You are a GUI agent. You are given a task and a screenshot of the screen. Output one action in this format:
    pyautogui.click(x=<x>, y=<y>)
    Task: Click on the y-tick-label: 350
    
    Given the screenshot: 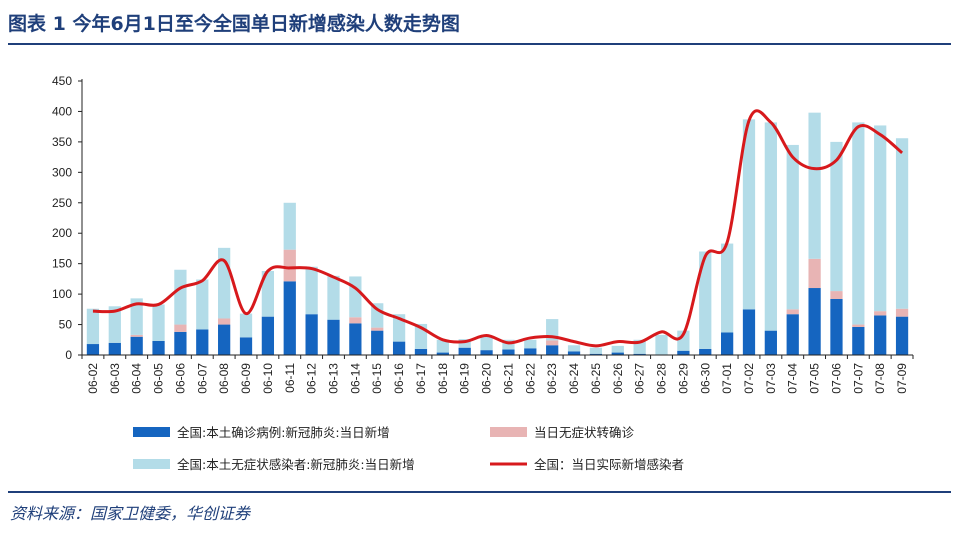 What is the action you would take?
    pyautogui.click(x=62, y=142)
    